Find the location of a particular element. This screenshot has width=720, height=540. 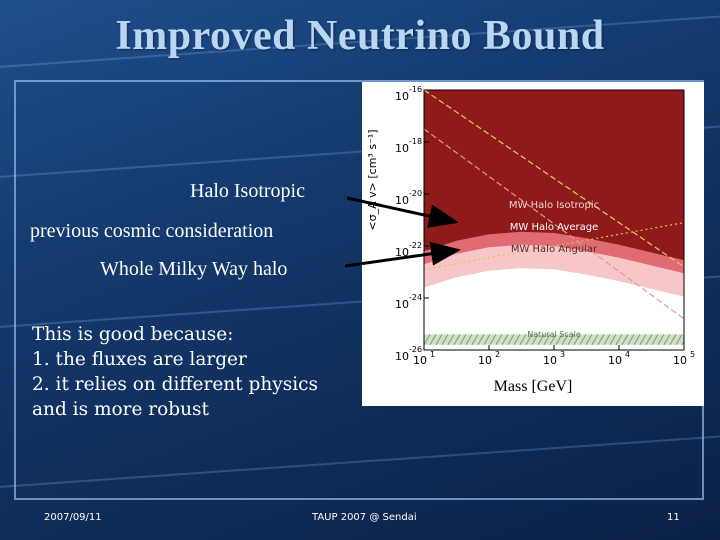

y-tick-exponent: -22 is located at coordinates (415, 245).